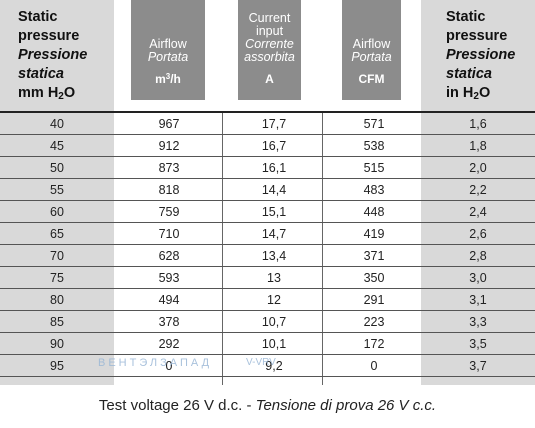 The width and height of the screenshot is (535, 428). What do you see at coordinates (57, 278) in the screenshot?
I see `cell-static-pressure-mm: 75` at bounding box center [57, 278].